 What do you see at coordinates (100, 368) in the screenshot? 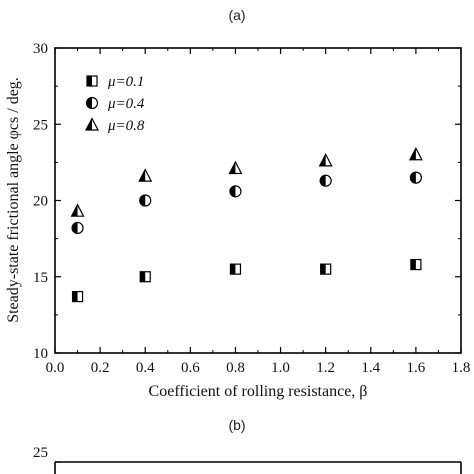
I see `x-tick-label: 0.2` at bounding box center [100, 368].